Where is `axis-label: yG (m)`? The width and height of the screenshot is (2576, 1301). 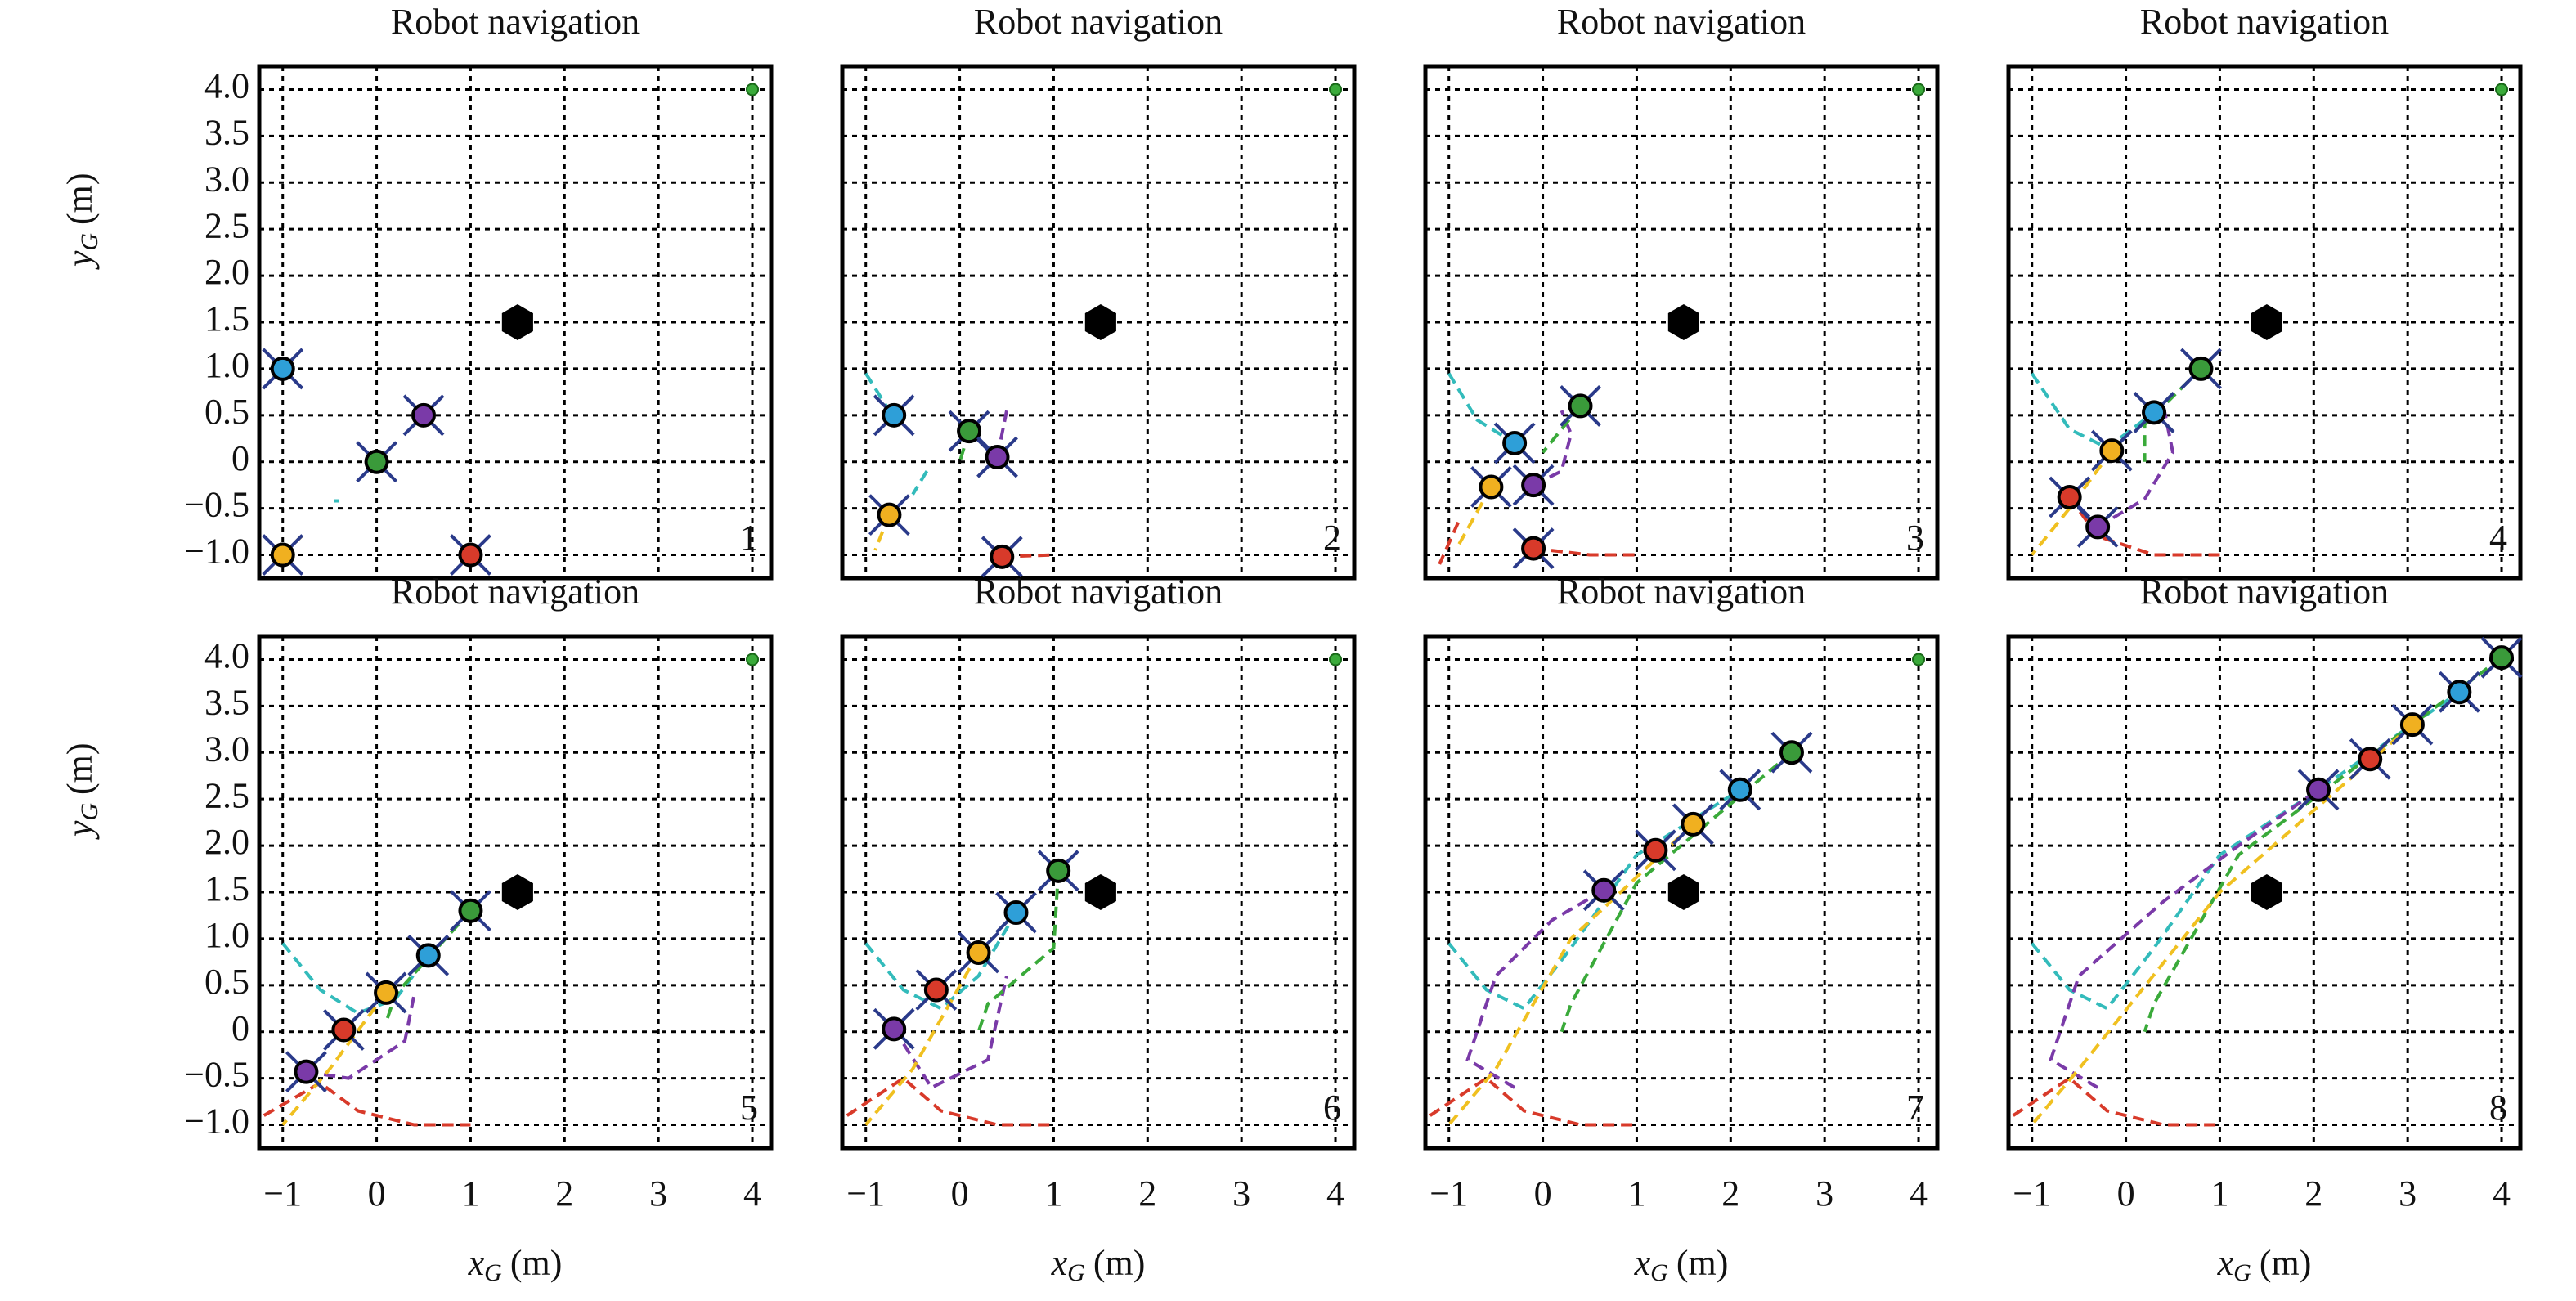
axis-label: yG (m) is located at coordinates (81, 791).